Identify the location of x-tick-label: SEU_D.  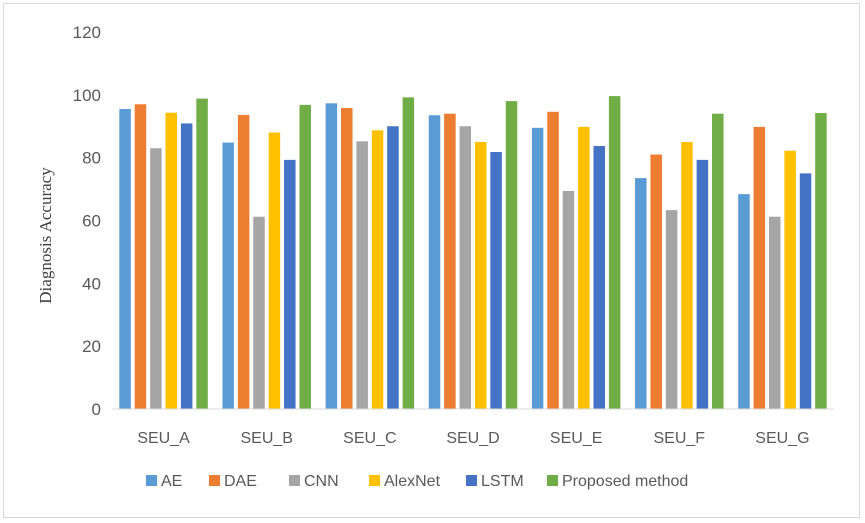
(472, 438).